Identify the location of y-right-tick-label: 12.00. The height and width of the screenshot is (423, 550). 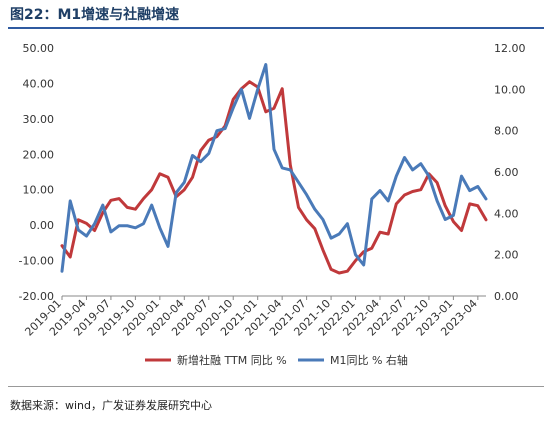
(510, 48).